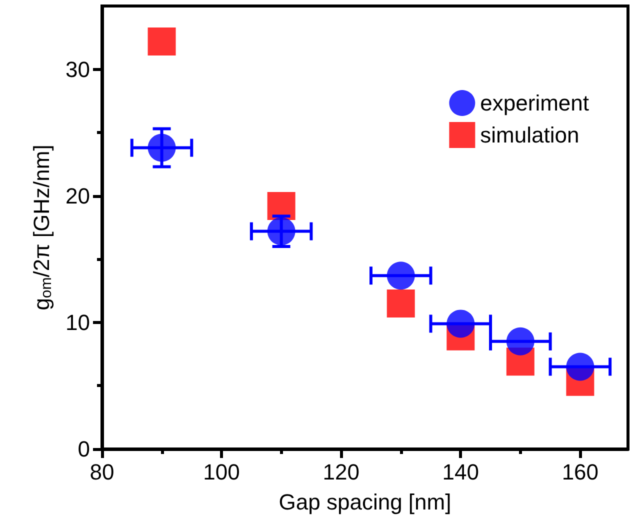  Describe the element at coordinates (580, 472) in the screenshot. I see `x-tick-label: 160` at that location.